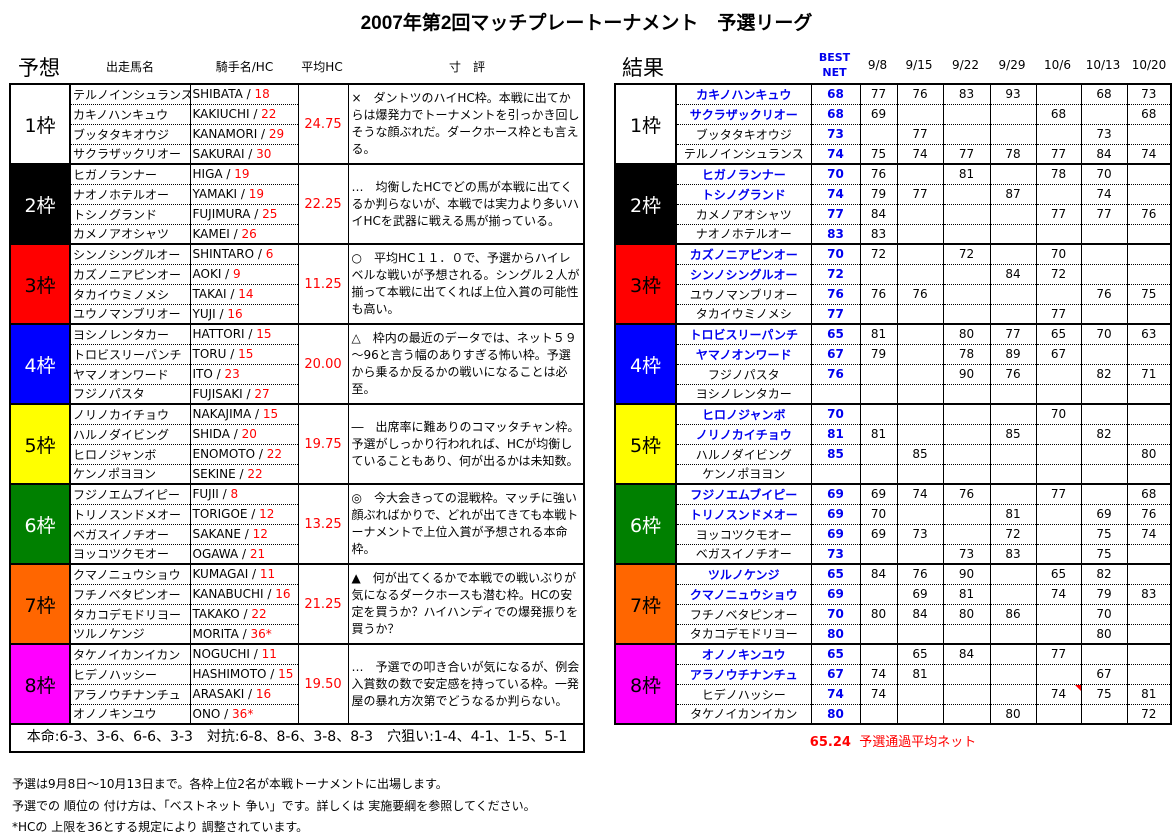  Describe the element at coordinates (893, 674) in the screenshot. I see `result-row: アラノウチナンチュ 67 74 81 67` at that location.